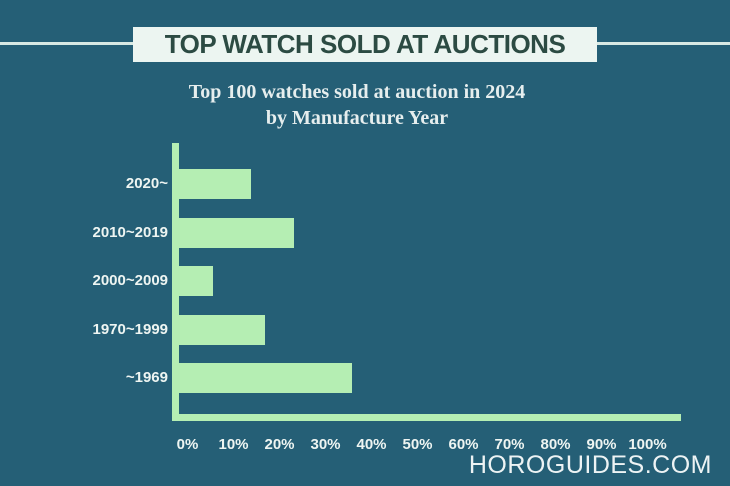 This screenshot has width=730, height=486. What do you see at coordinates (647, 444) in the screenshot?
I see `x-tick-label: 100%` at bounding box center [647, 444].